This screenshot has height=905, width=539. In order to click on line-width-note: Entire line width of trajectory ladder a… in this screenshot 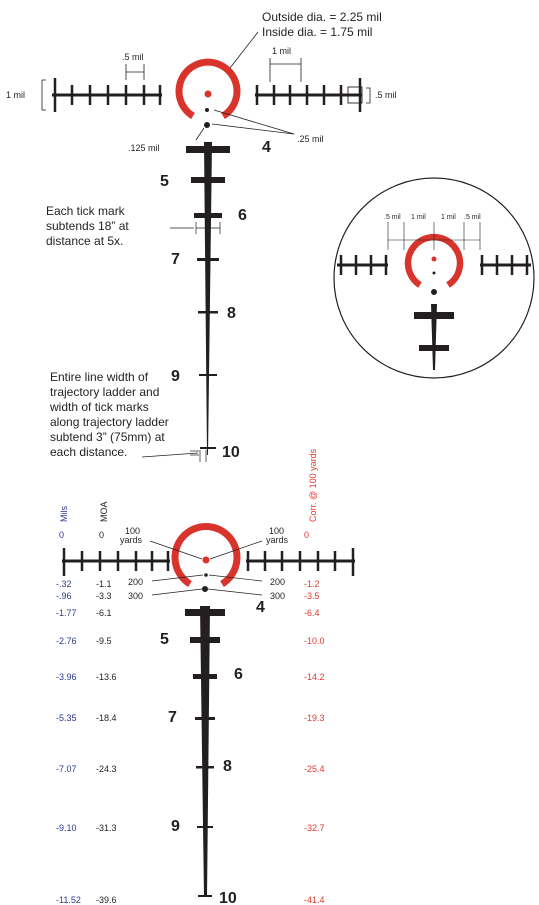, I will do `click(109, 414)`.